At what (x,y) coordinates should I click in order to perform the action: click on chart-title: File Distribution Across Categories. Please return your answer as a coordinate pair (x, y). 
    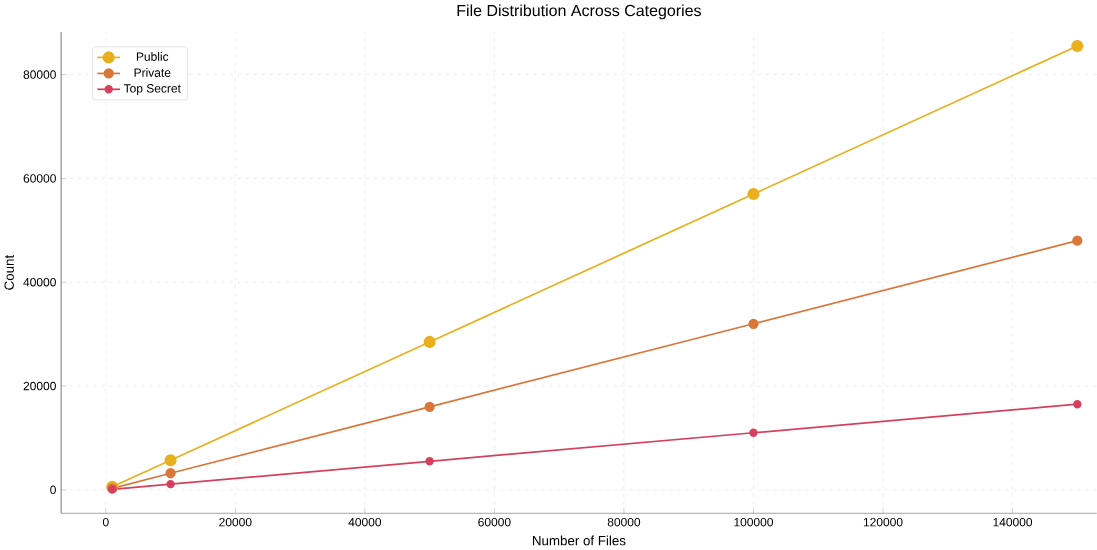
    Looking at the image, I should click on (579, 12).